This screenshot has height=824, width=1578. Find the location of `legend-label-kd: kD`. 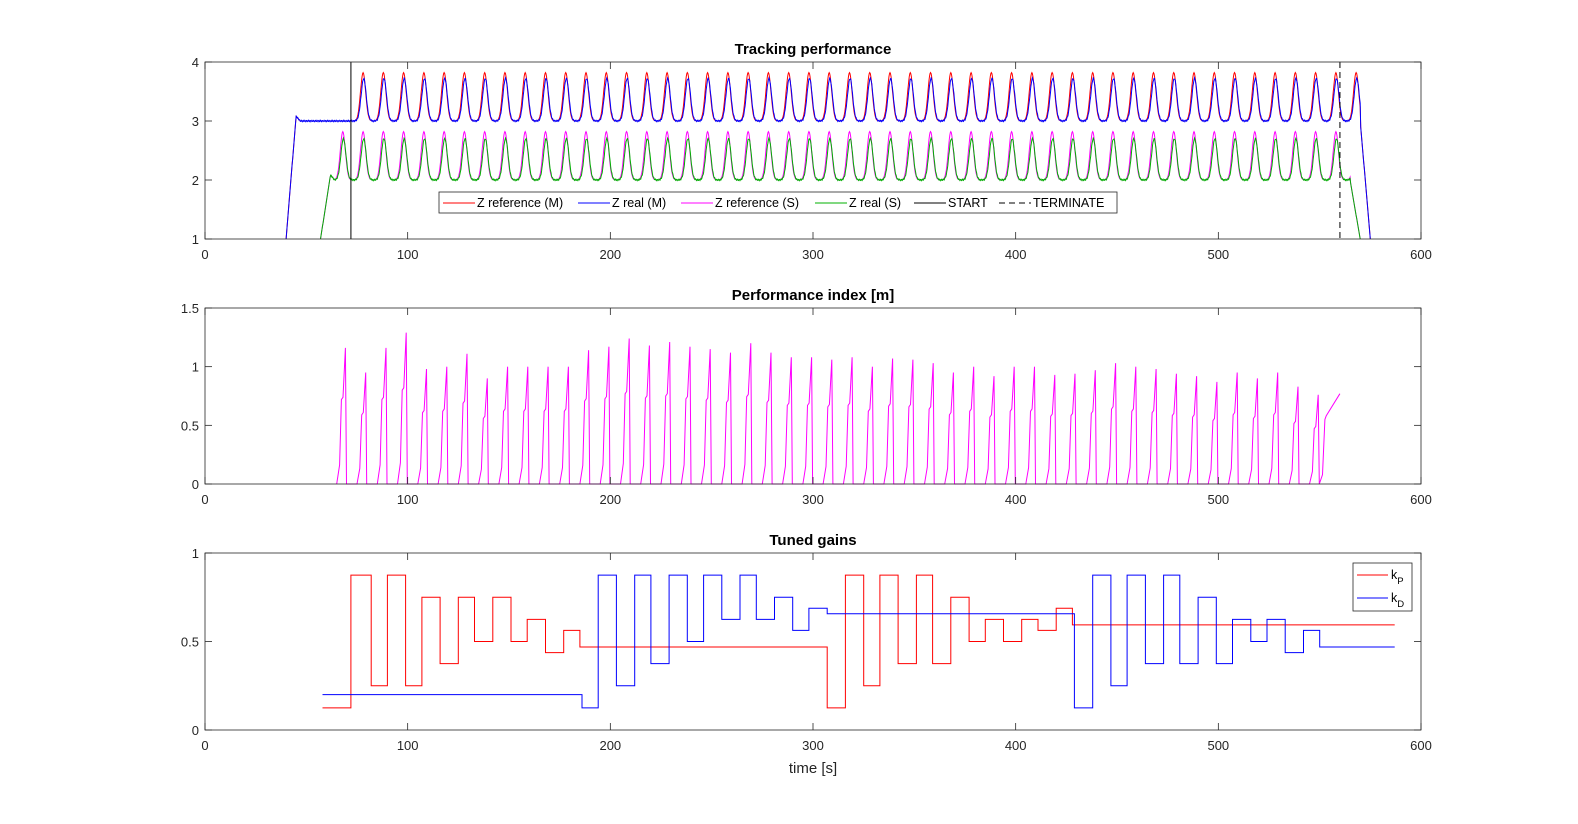

legend-label-kd: kD is located at coordinates (1397, 600).